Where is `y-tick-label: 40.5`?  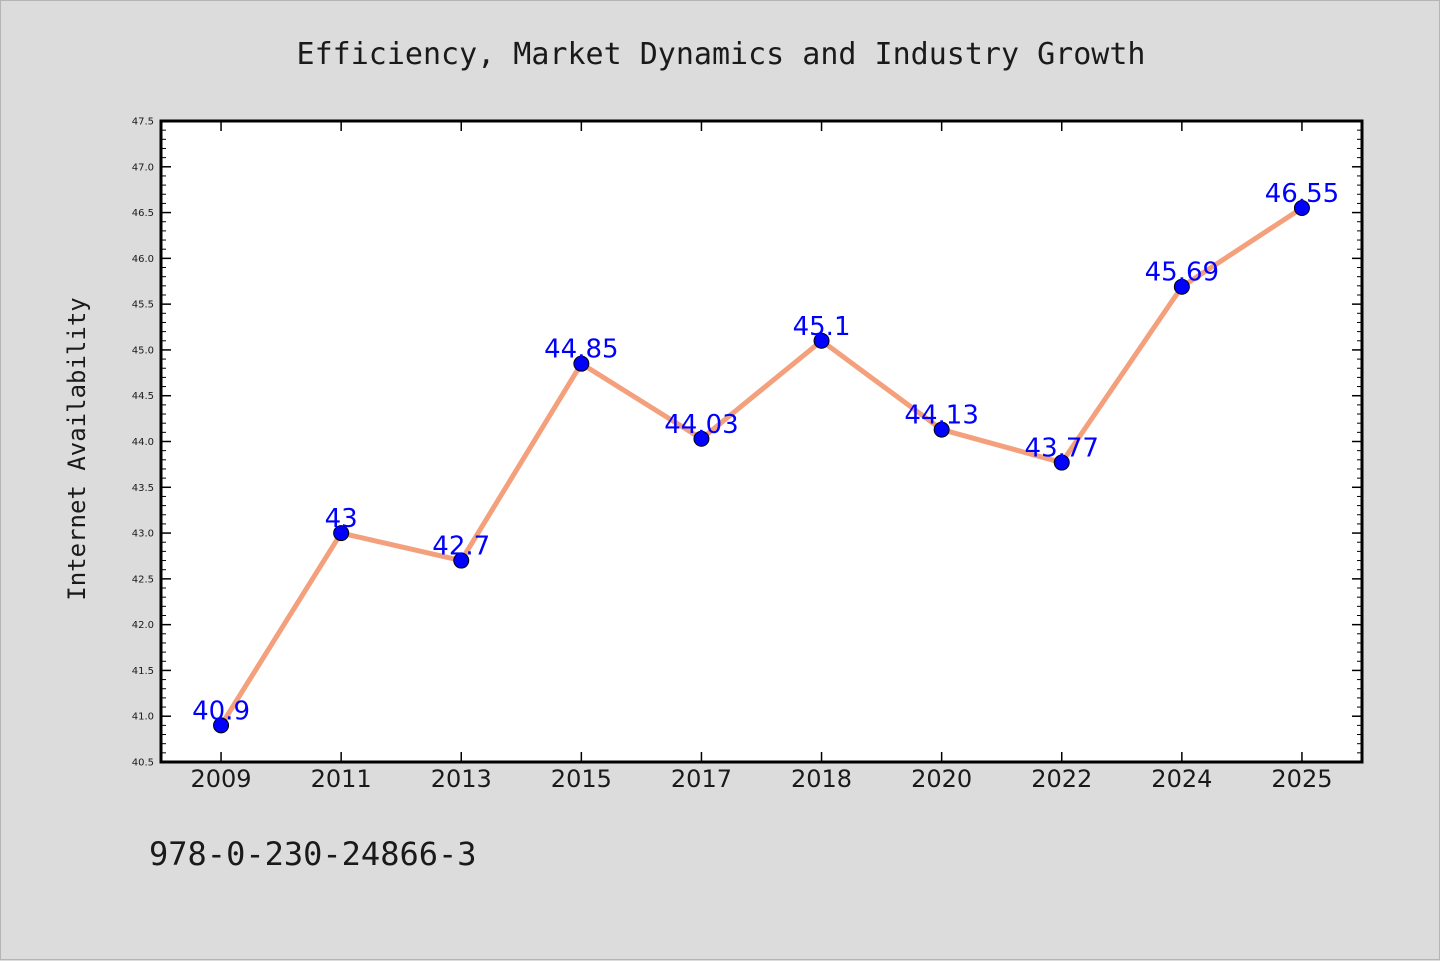 y-tick-label: 40.5 is located at coordinates (143, 763).